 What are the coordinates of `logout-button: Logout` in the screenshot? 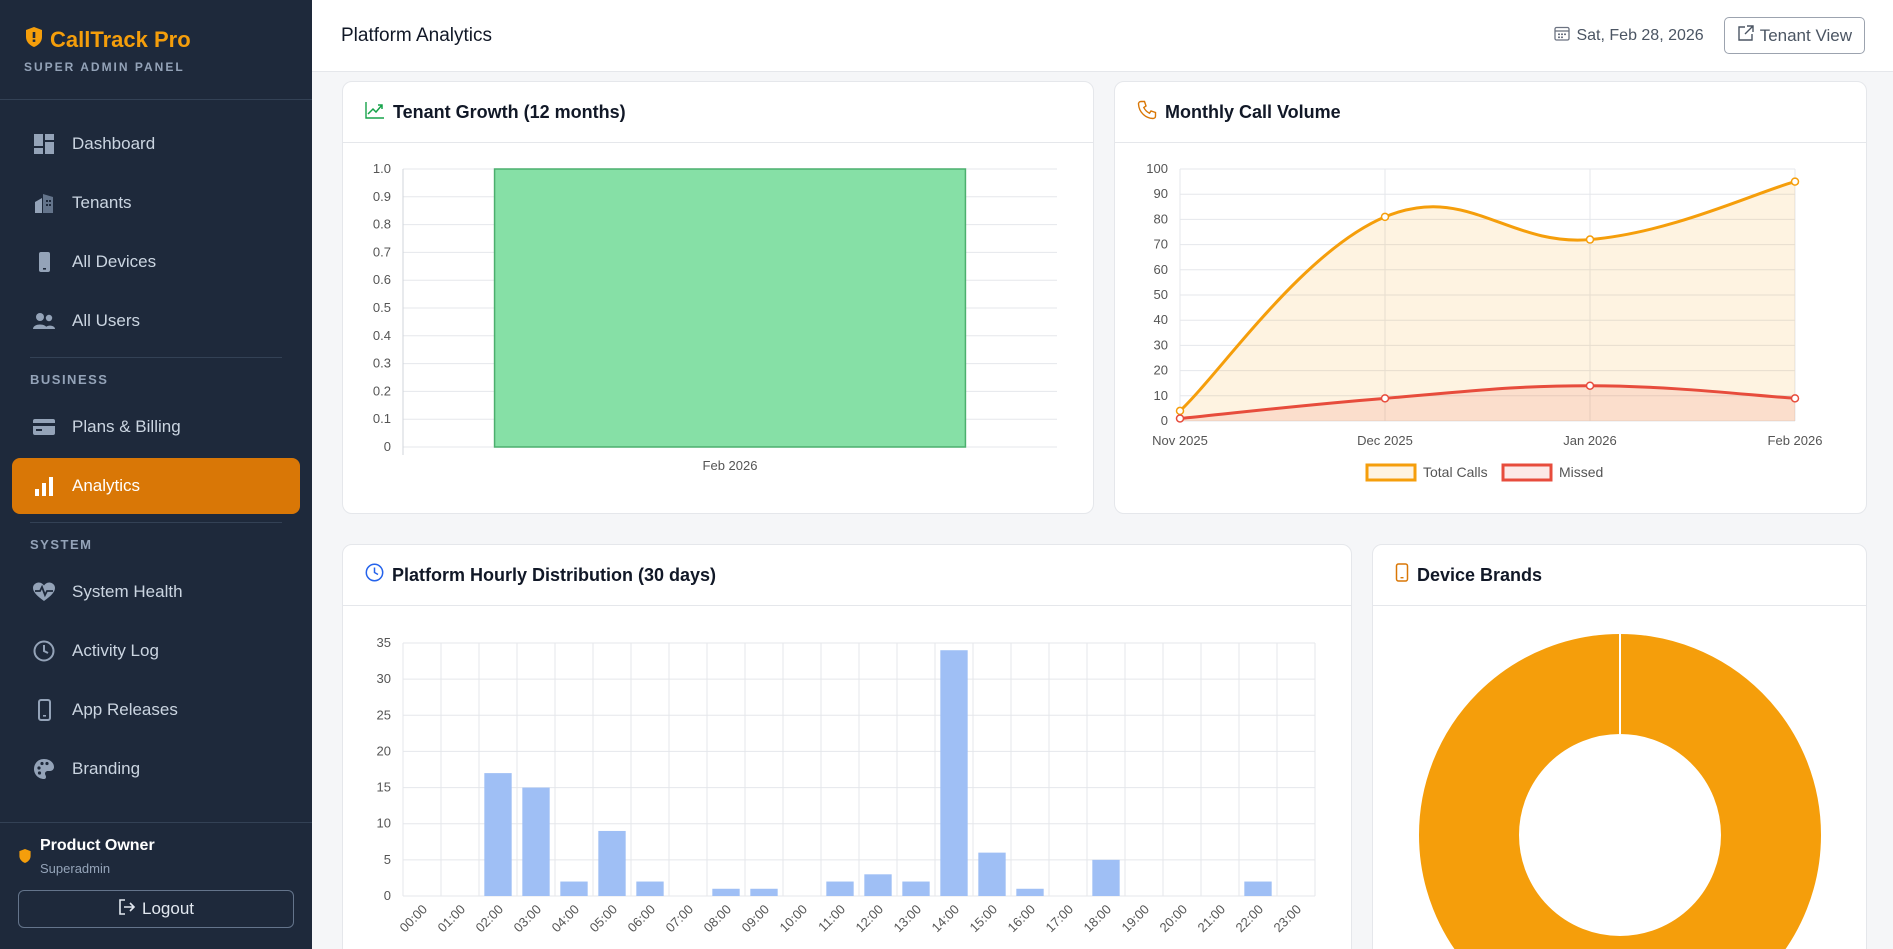 It's located at (156, 909).